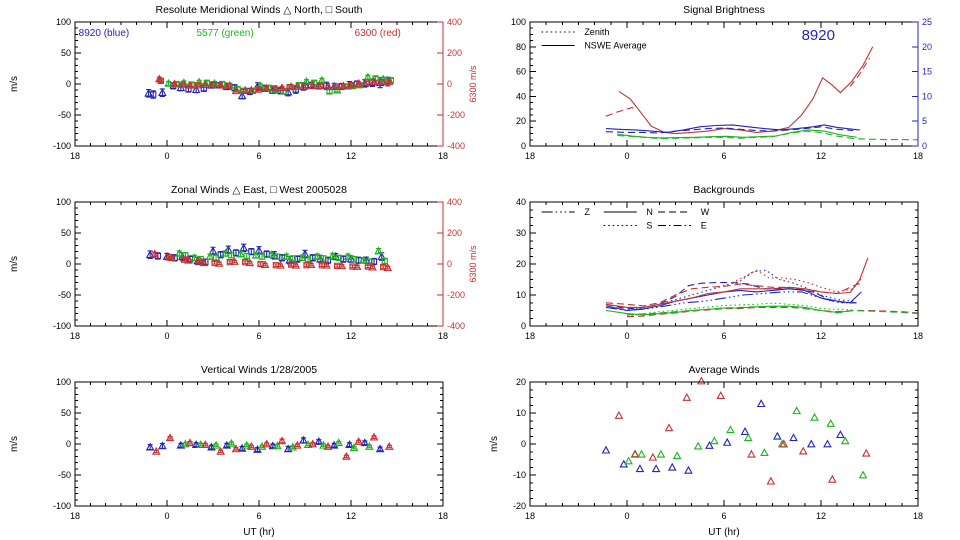 The image size is (960, 540). I want to click on y2-axis, so click(440, 84).